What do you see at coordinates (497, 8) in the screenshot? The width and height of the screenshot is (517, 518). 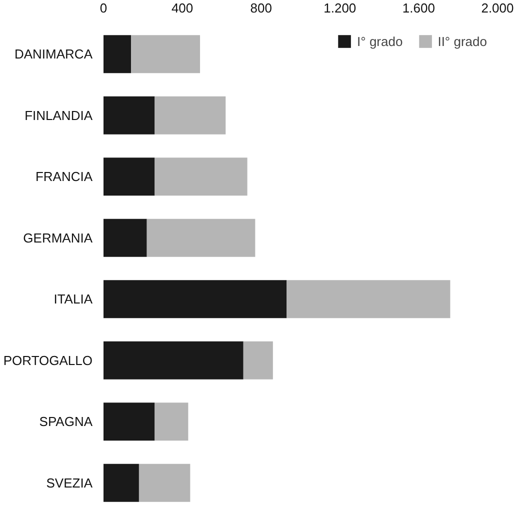 I see `x-tick-label: 2.000` at bounding box center [497, 8].